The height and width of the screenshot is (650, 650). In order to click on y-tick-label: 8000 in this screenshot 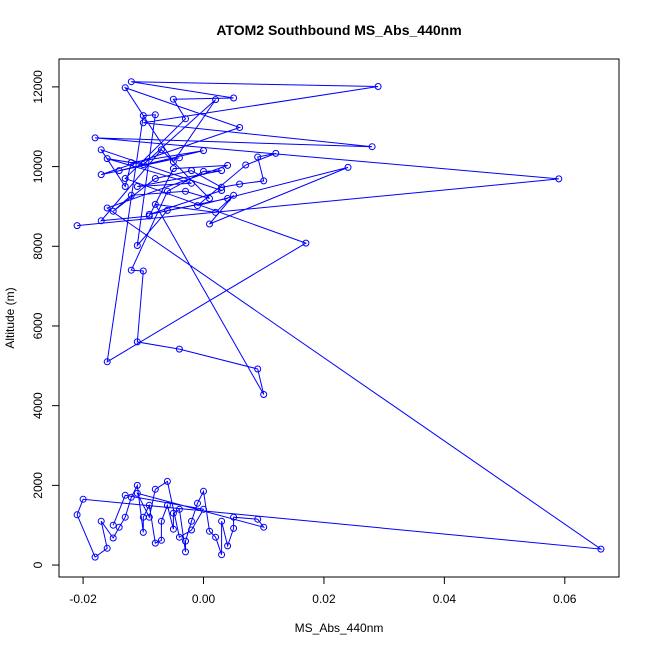, I will do `click(38, 246)`.